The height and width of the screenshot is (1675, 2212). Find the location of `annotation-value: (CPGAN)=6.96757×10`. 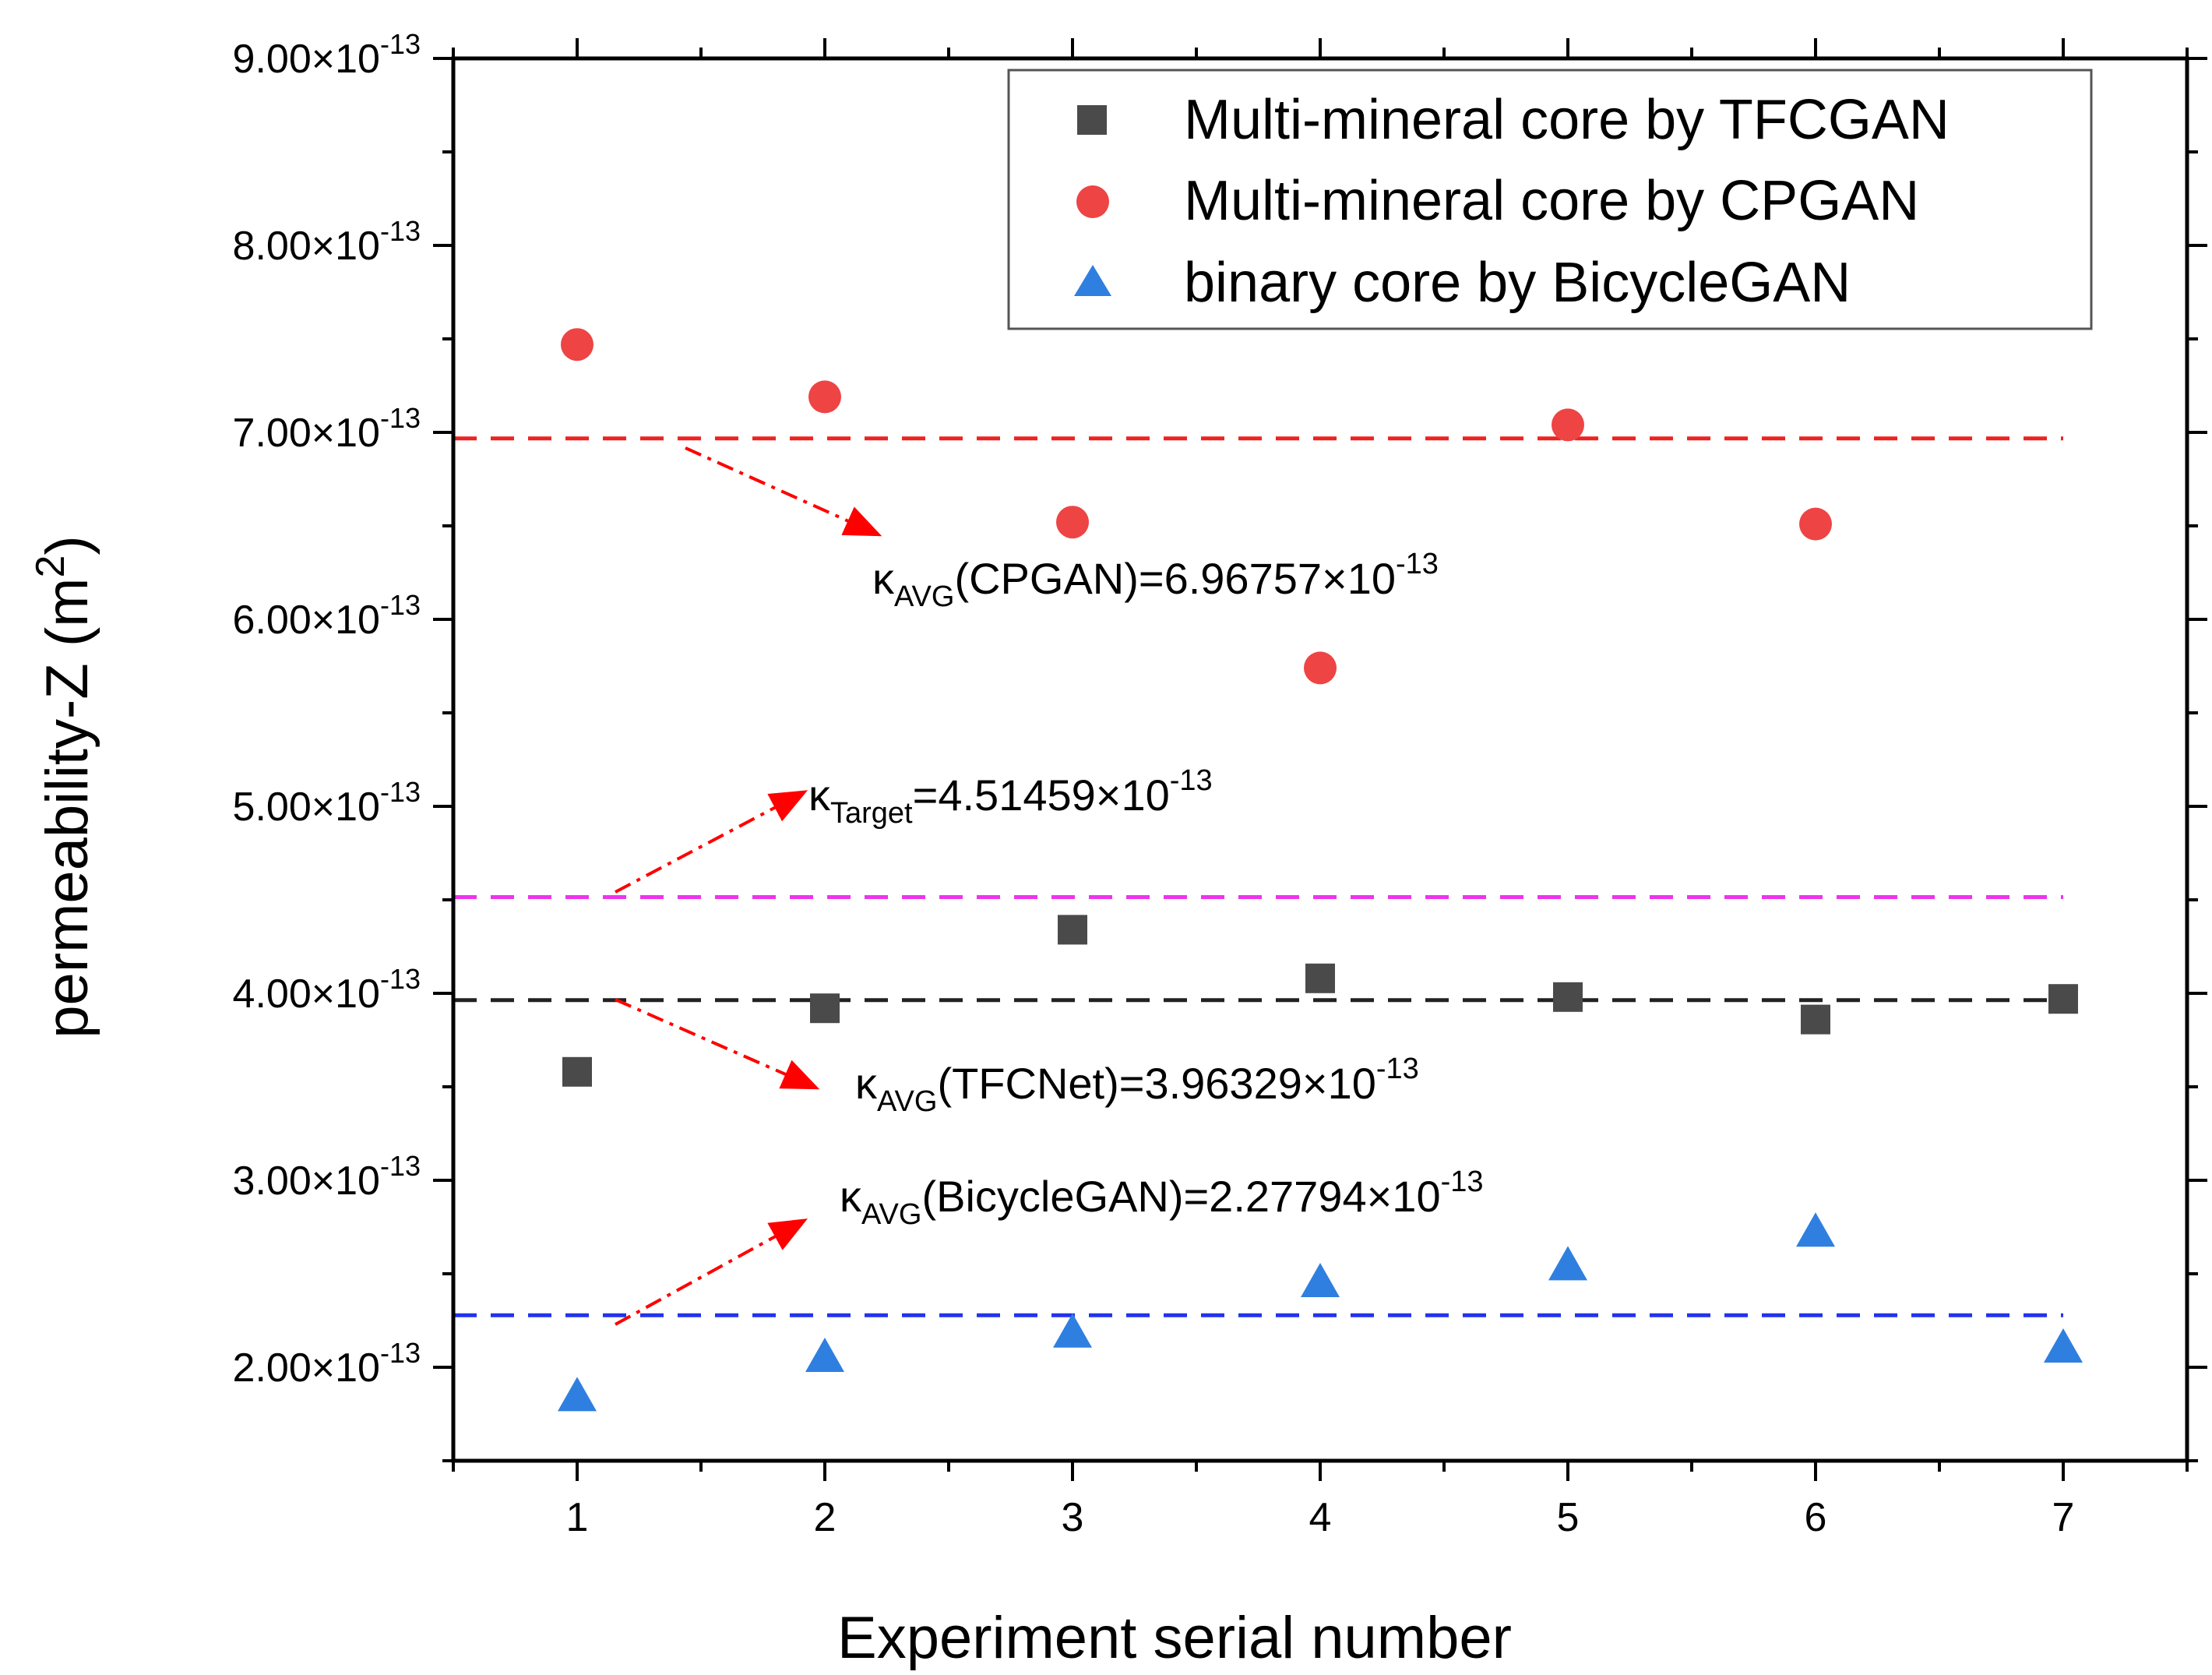

annotation-value: (CPGAN)=6.96757×10 is located at coordinates (1175, 578).